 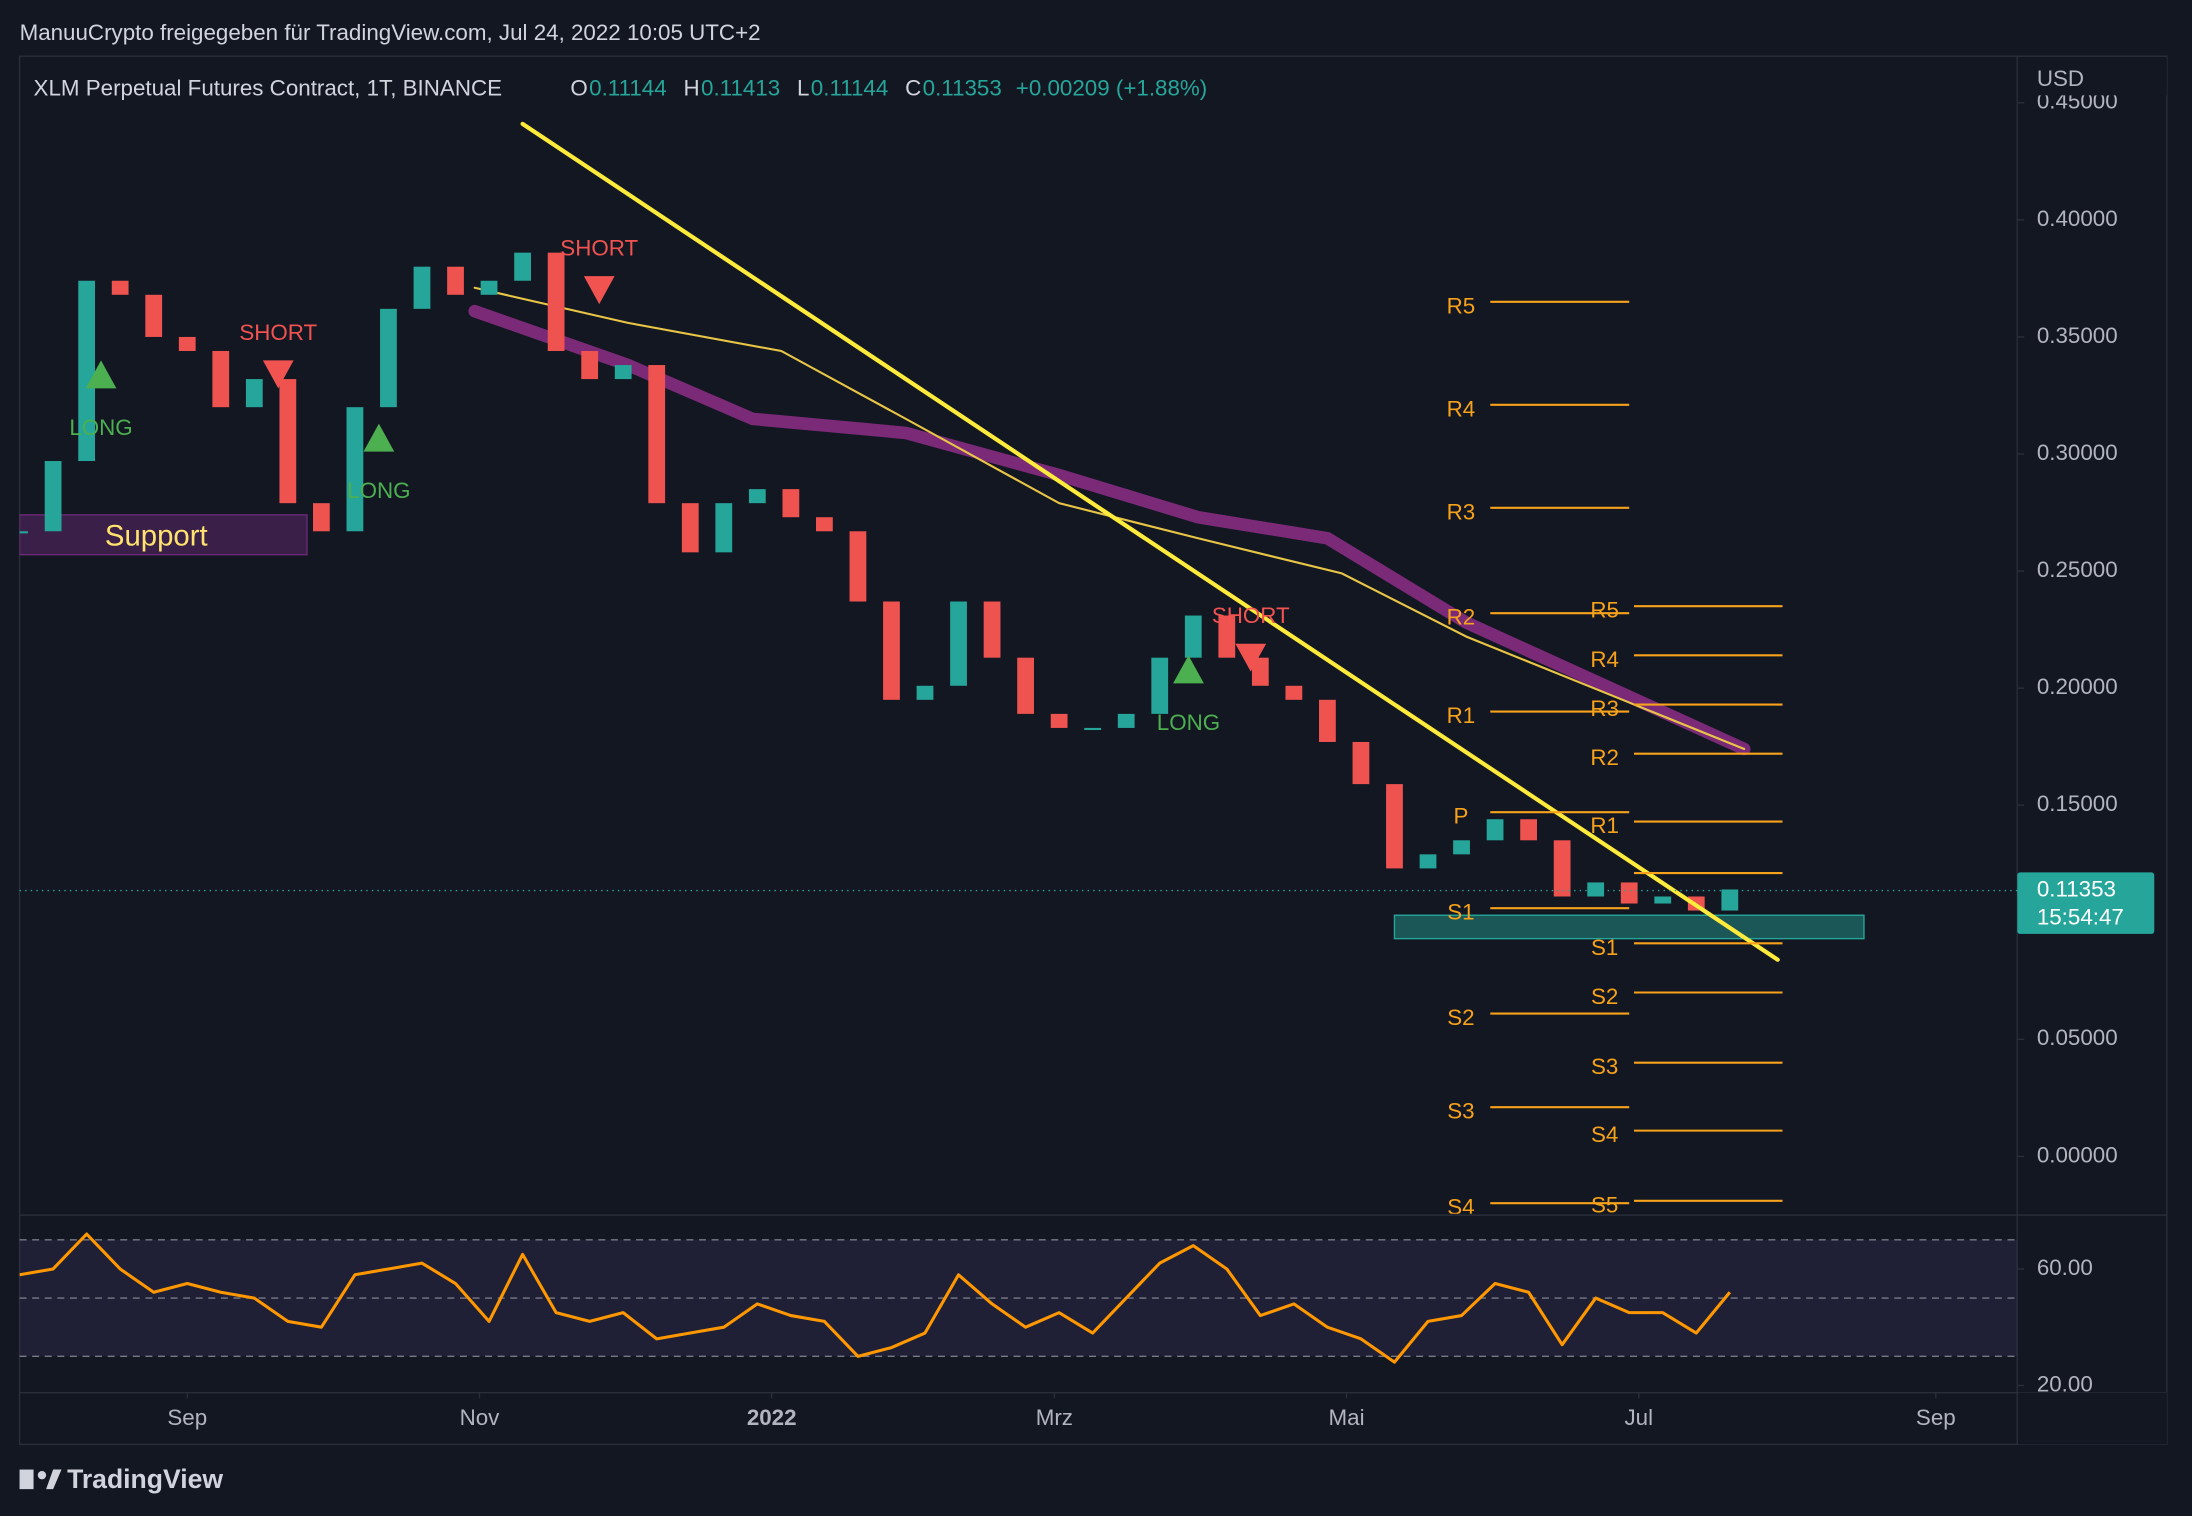 What do you see at coordinates (2077, 335) in the screenshot?
I see `y-tick-label: 0.35000` at bounding box center [2077, 335].